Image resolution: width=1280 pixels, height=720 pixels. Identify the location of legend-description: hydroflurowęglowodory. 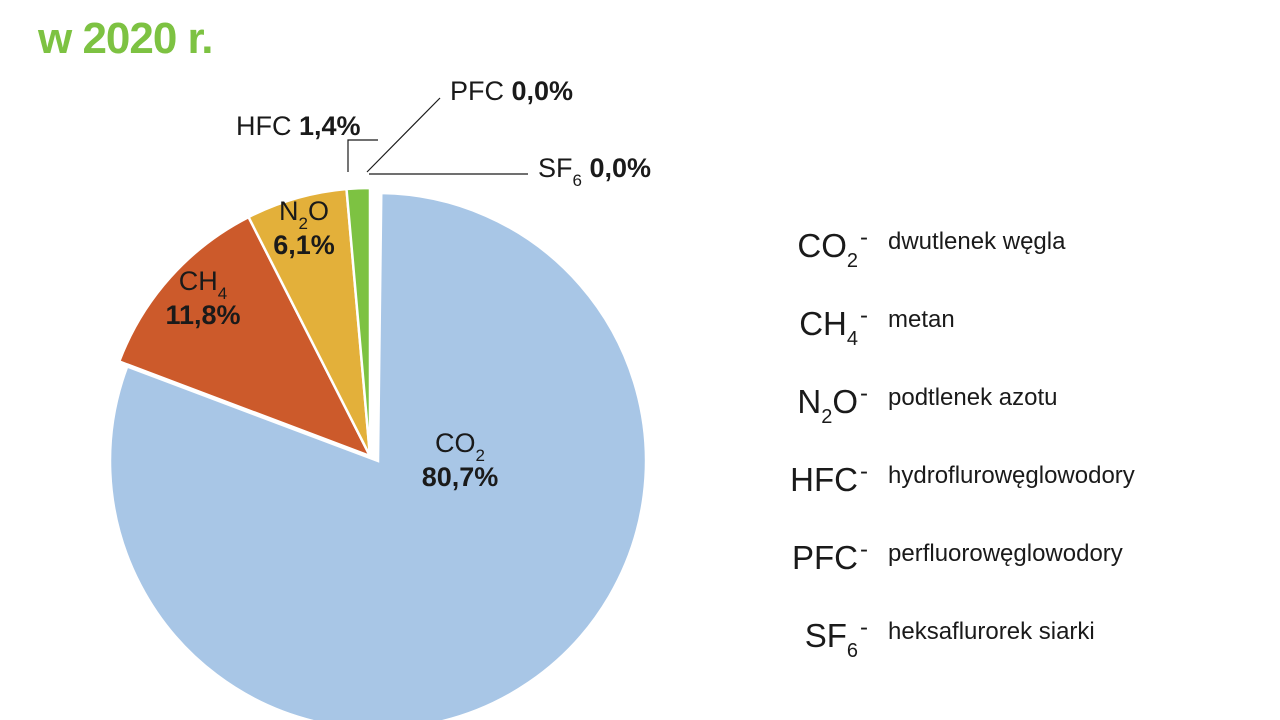
(1011, 475).